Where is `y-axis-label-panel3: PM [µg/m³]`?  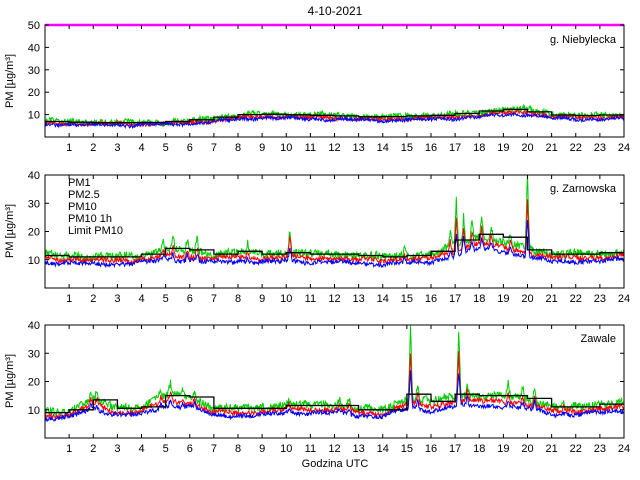
y-axis-label-panel3: PM [µg/m³] is located at coordinates (10, 381).